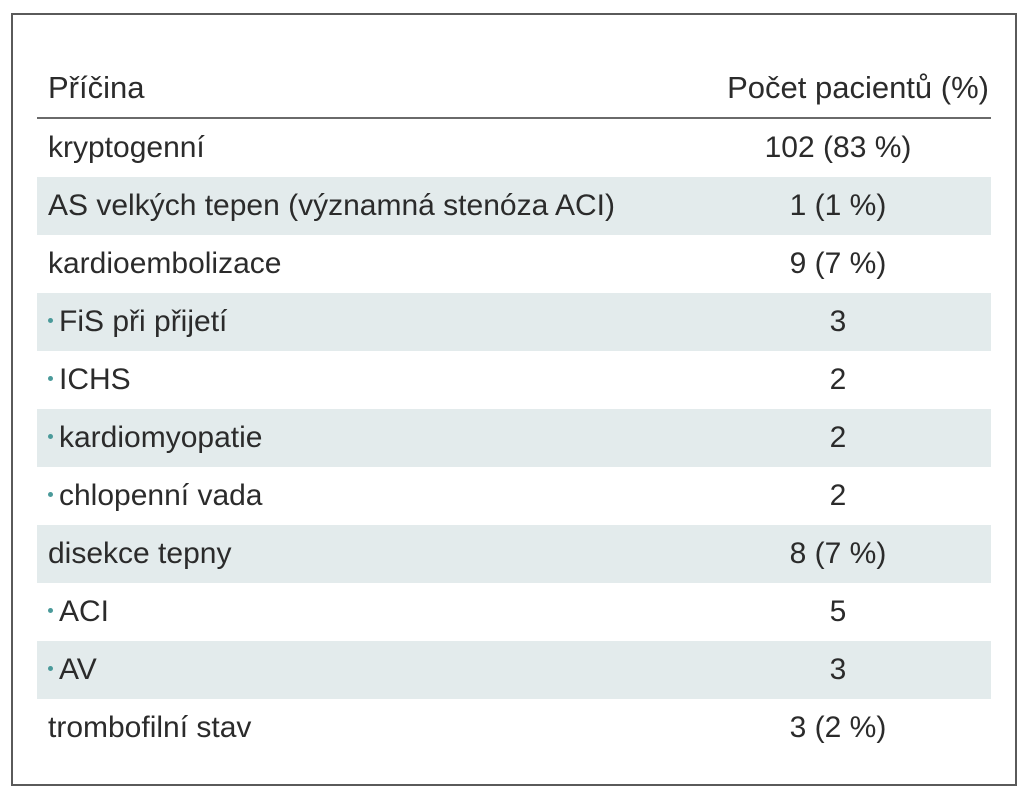 The image size is (1031, 800). I want to click on table-row: disekce tepny 8 (7 %), so click(514, 554).